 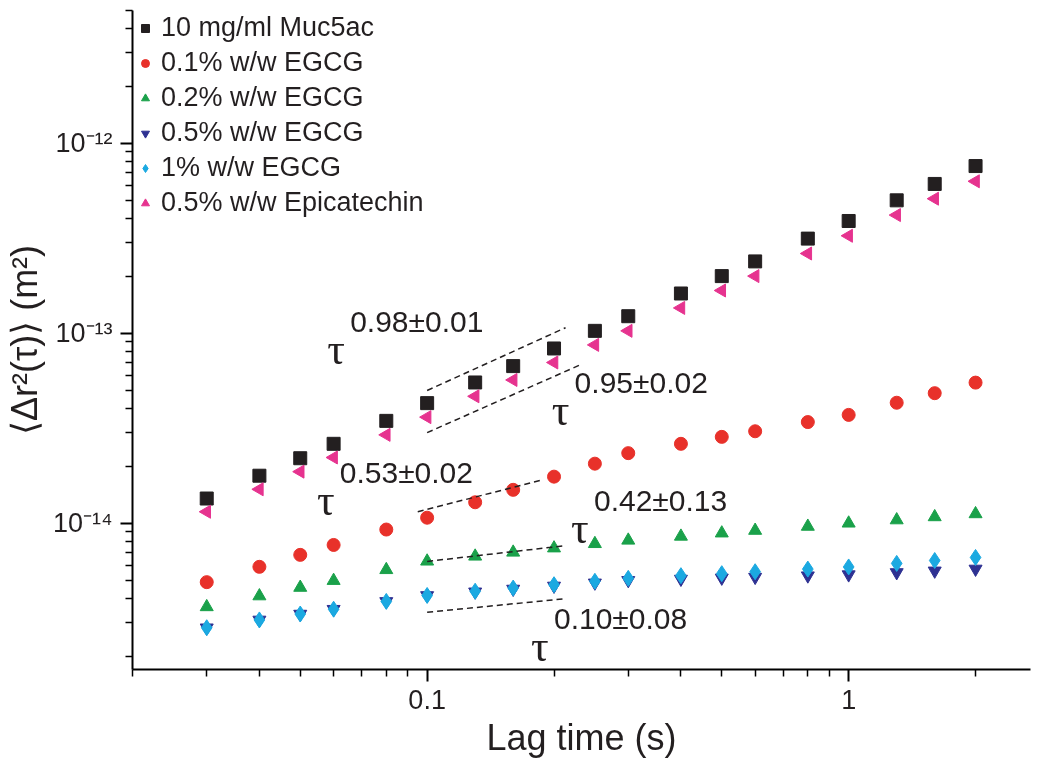 What do you see at coordinates (251, 167) in the screenshot?
I see `legend-label: 1% w/w EGCG` at bounding box center [251, 167].